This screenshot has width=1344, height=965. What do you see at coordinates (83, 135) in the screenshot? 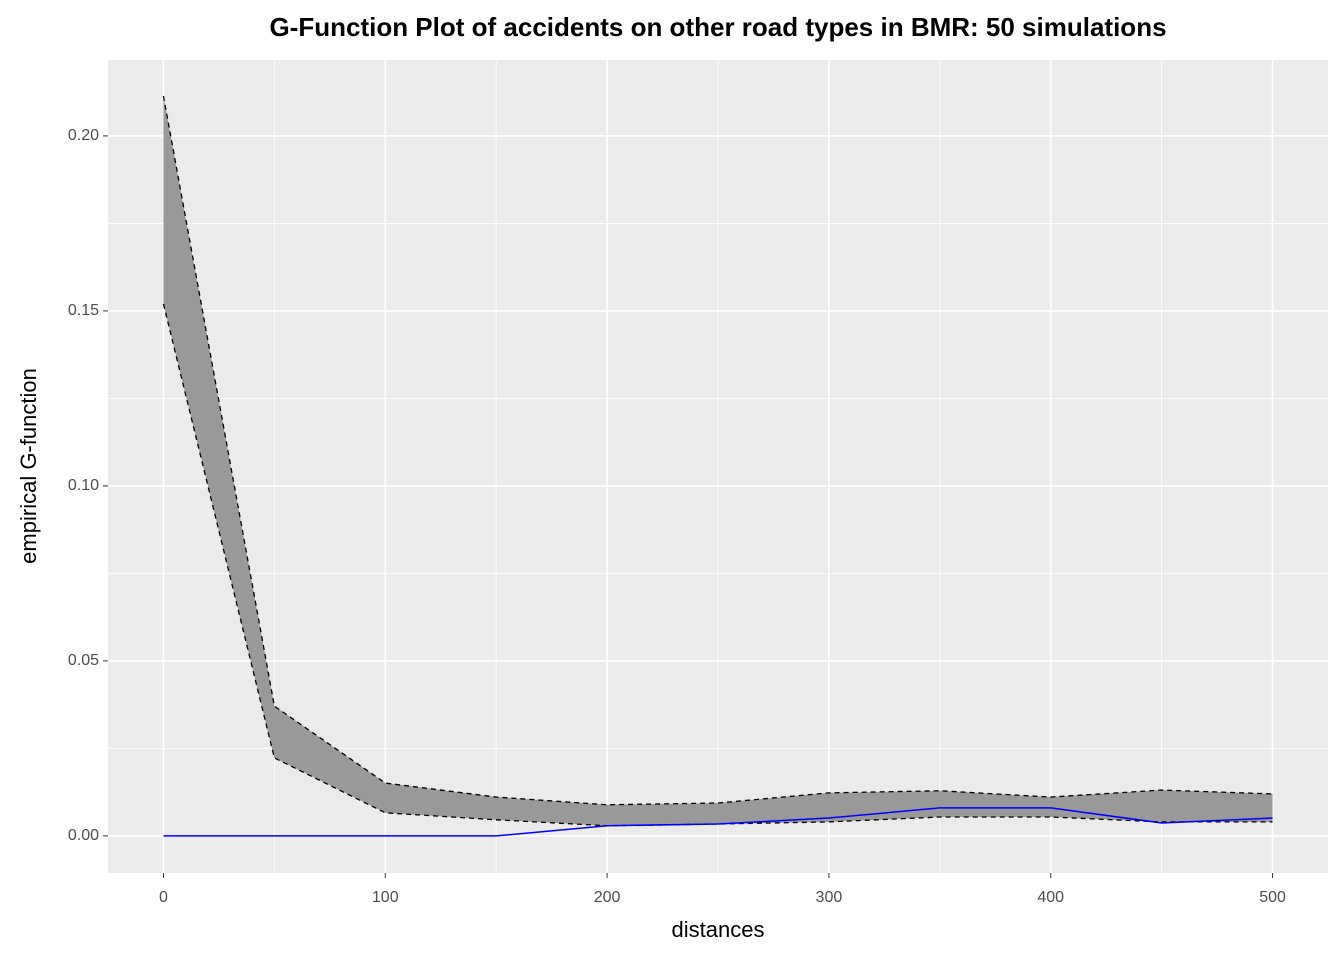
I see `y-tick-label: 0.20` at bounding box center [83, 135].